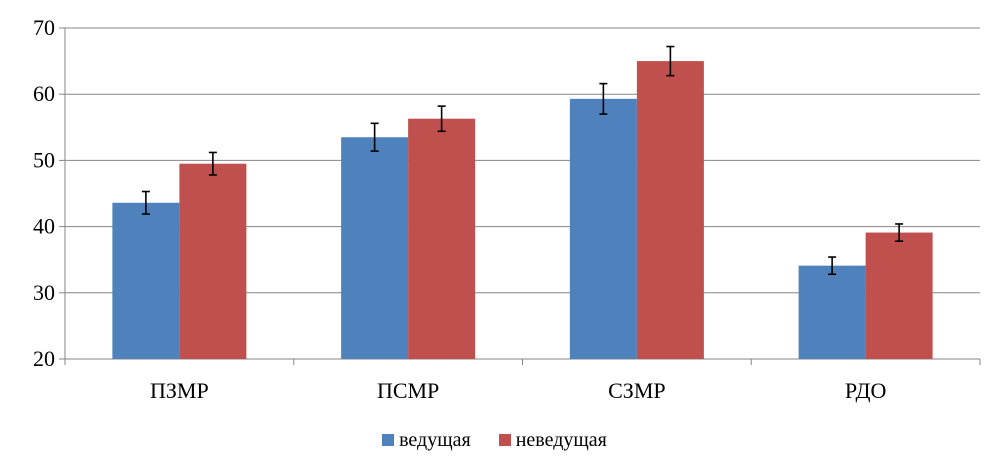 The height and width of the screenshot is (459, 989). I want to click on y-tick-label: 30, so click(44, 292).